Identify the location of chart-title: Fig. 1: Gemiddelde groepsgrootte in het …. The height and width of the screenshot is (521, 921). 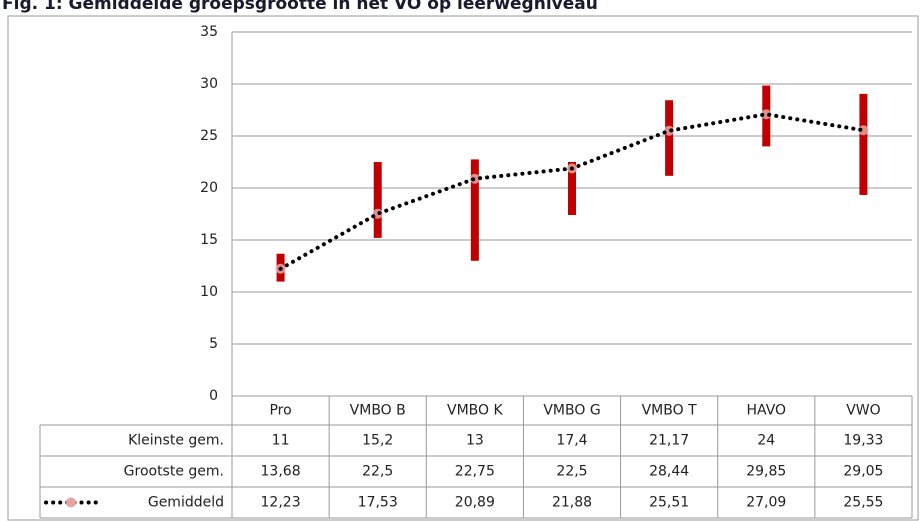
(300, 7).